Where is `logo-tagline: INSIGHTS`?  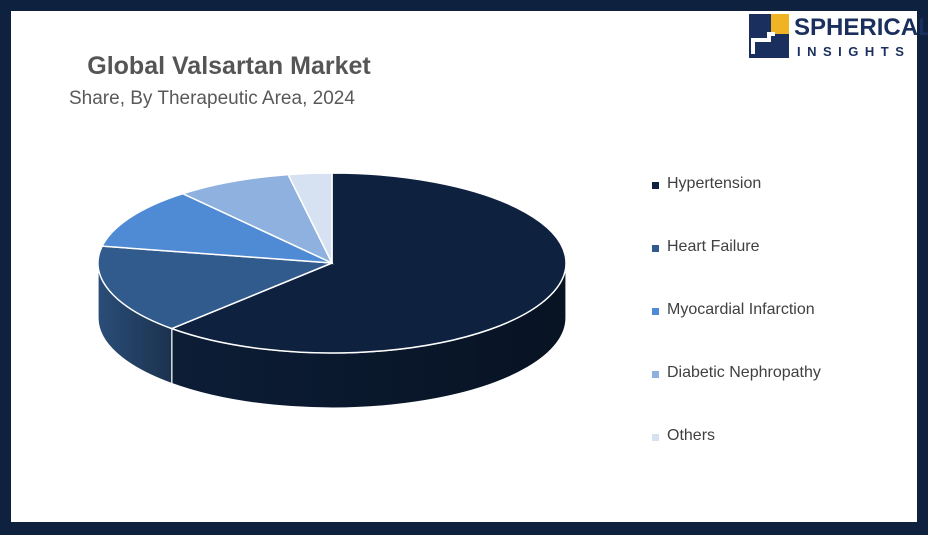
logo-tagline: INSIGHTS is located at coordinates (854, 51).